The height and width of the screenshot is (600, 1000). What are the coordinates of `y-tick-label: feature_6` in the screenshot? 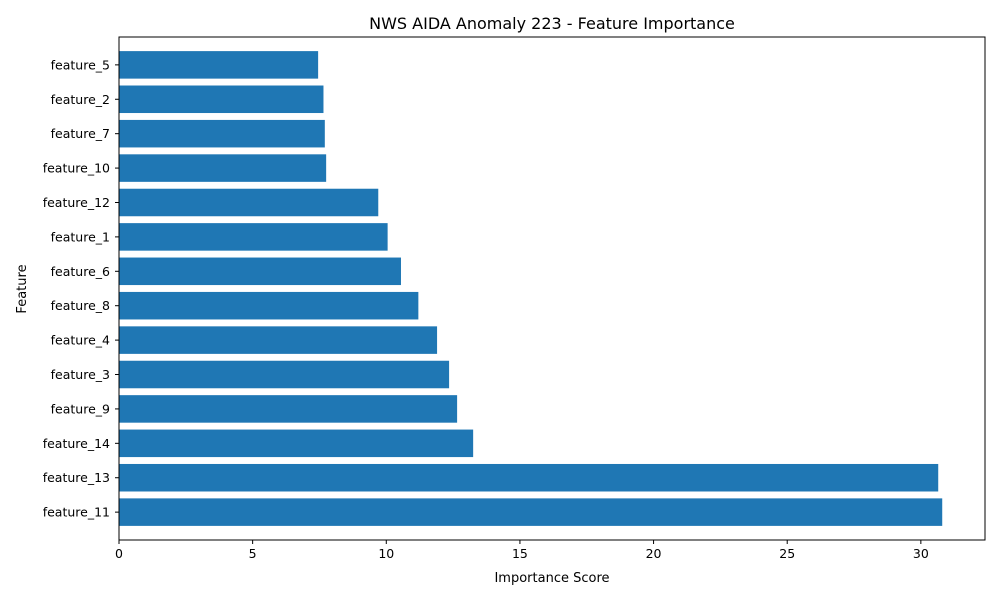 It's located at (80, 271).